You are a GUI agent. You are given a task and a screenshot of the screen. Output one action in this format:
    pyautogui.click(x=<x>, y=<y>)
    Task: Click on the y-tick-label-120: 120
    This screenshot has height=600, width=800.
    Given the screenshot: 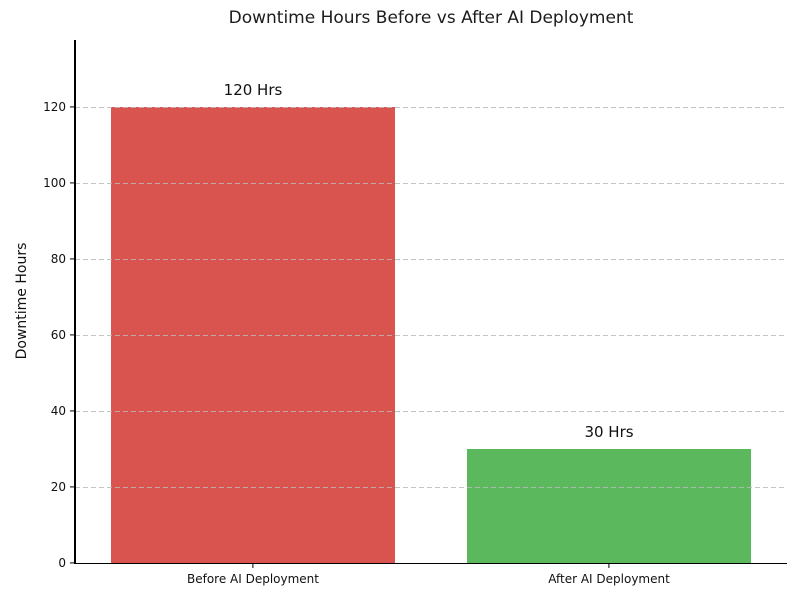 What is the action you would take?
    pyautogui.click(x=54, y=106)
    